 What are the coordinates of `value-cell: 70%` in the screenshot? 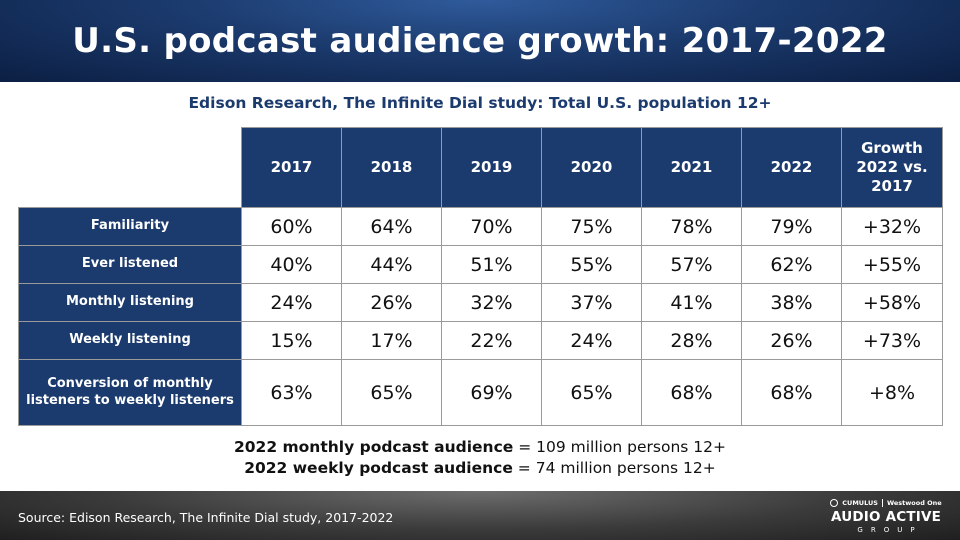 It's located at (491, 226).